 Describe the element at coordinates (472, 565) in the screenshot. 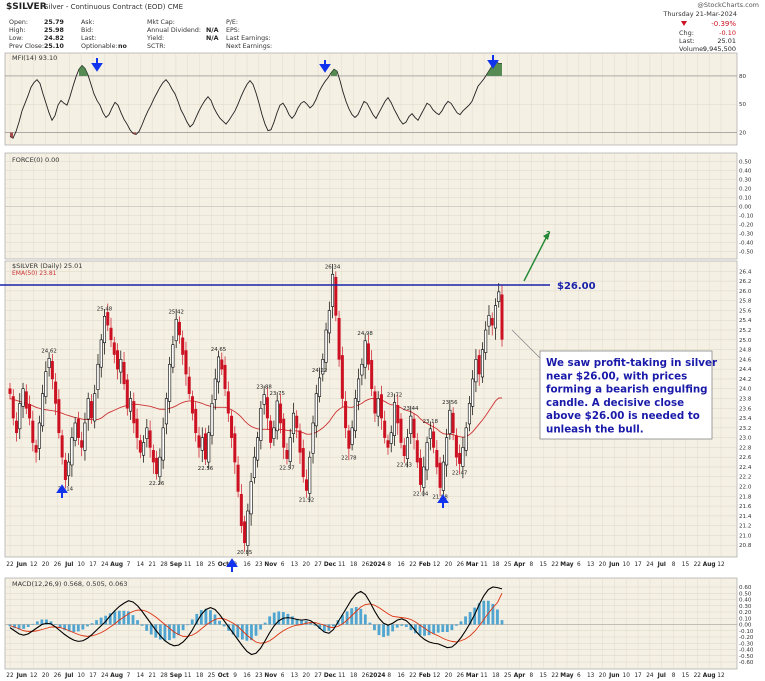

I see `x-tick-label: Mar` at that location.